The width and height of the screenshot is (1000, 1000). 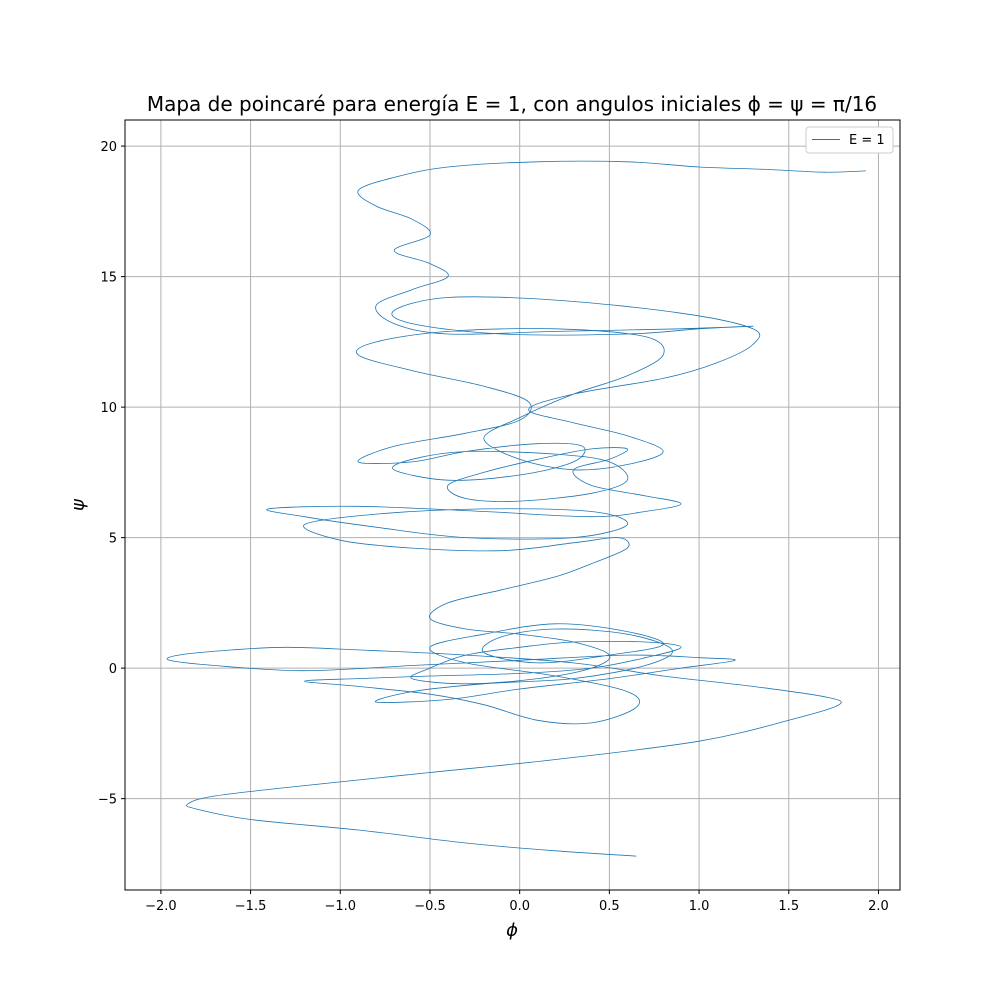 What do you see at coordinates (867, 140) in the screenshot?
I see `legend-label: E = 1` at bounding box center [867, 140].